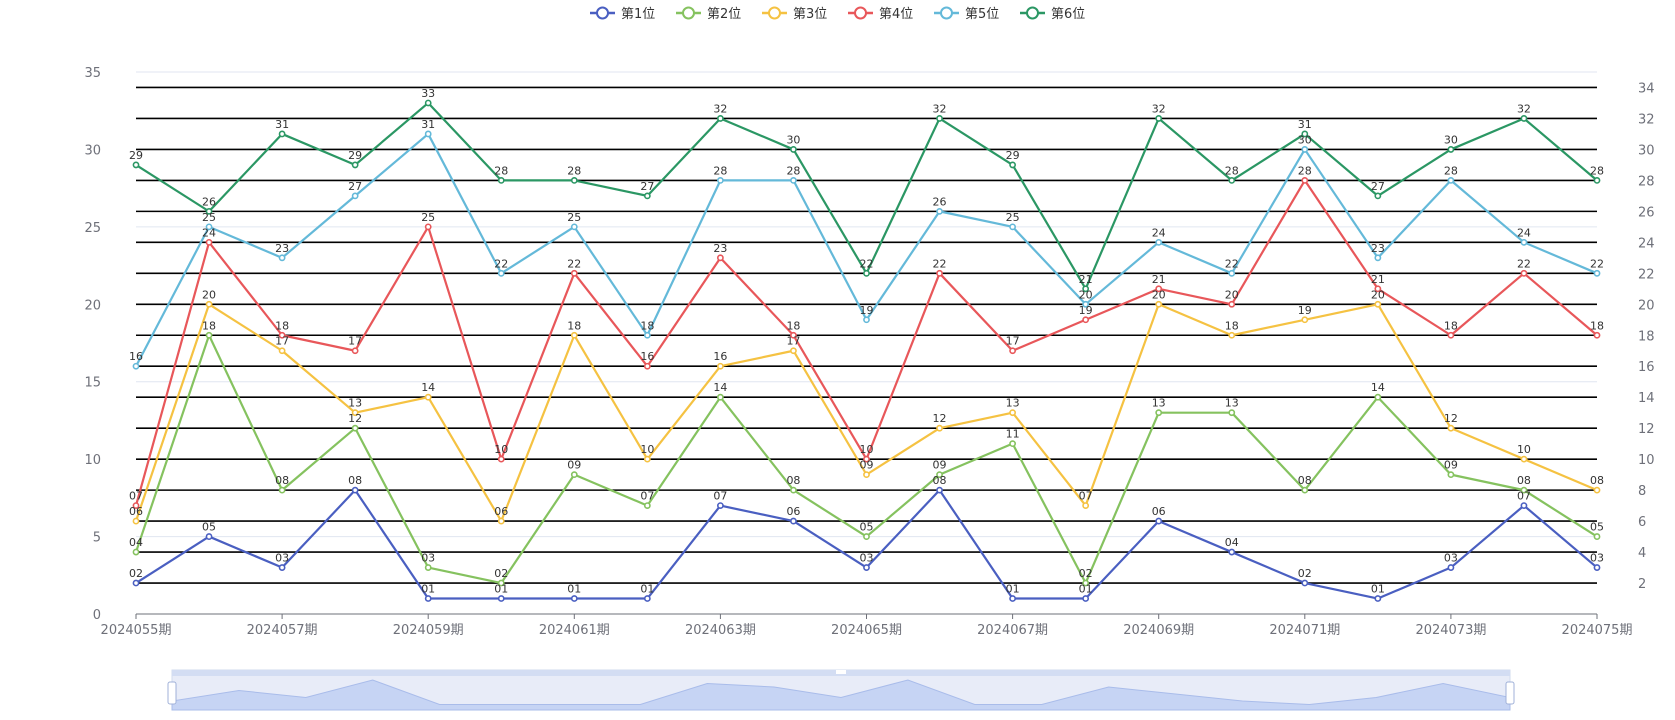  I want to click on legend-item-6: 第6位, so click(1052, 14).